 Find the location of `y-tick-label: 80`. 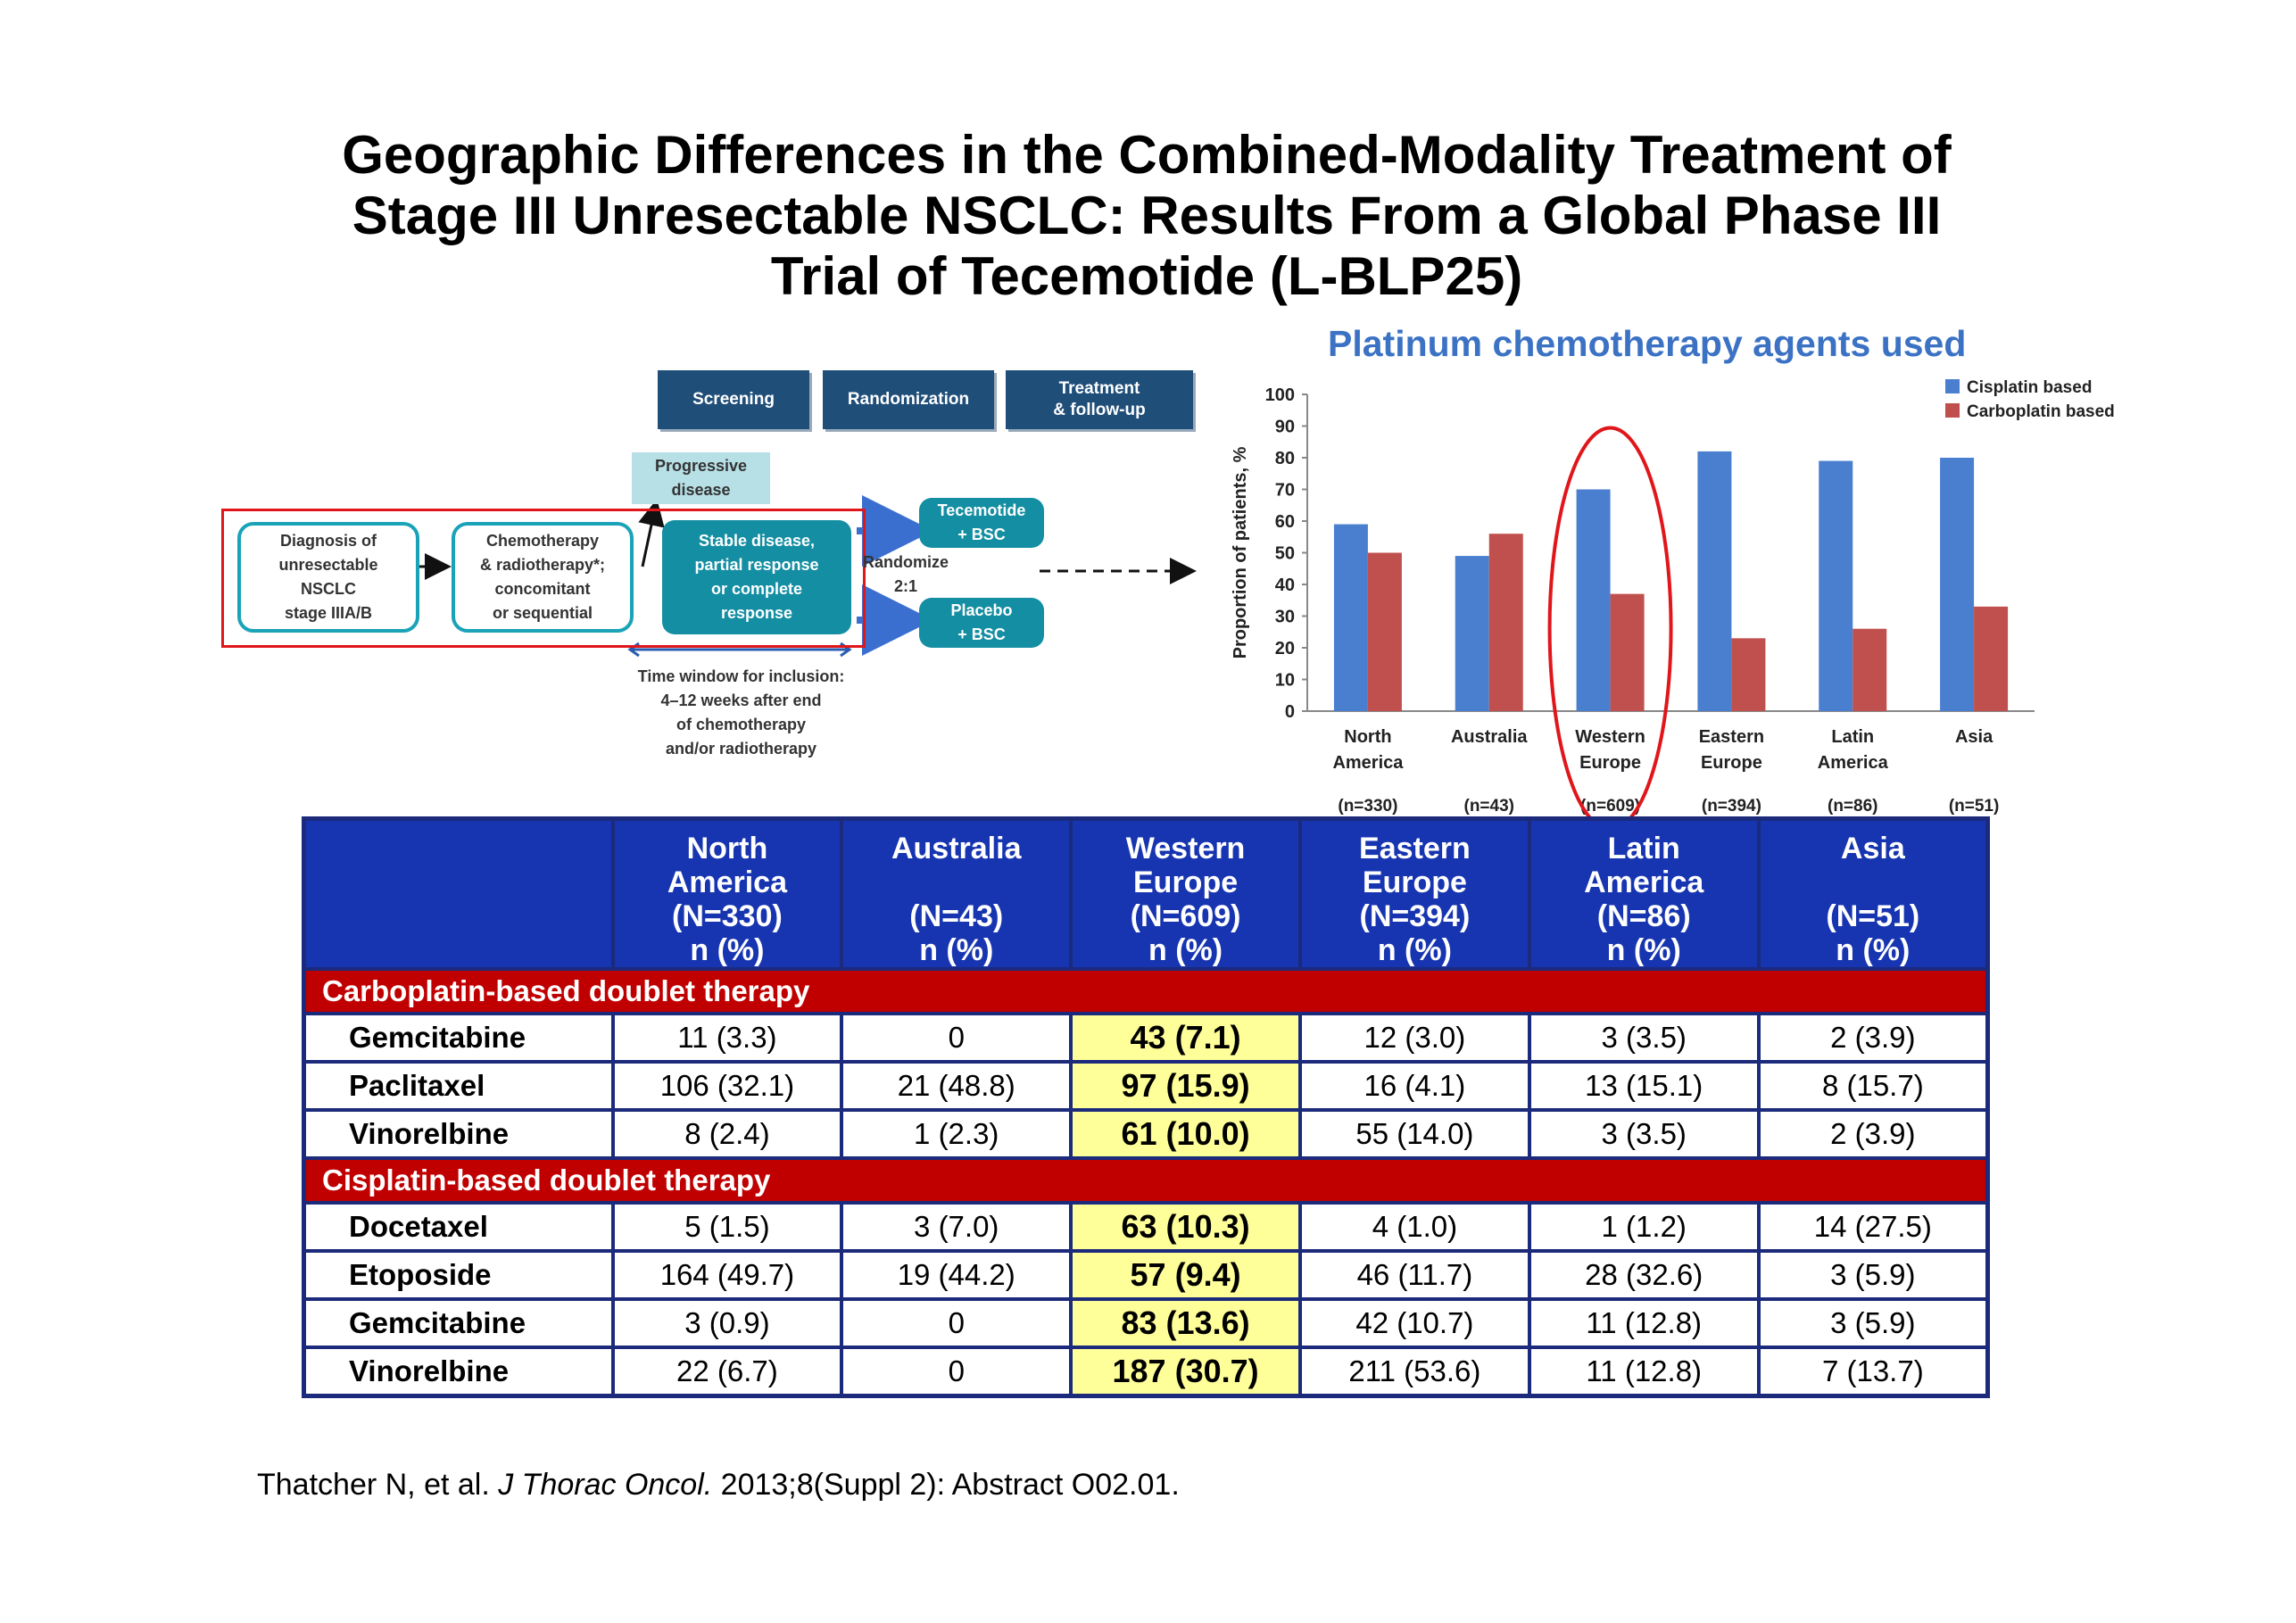

y-tick-label: 80 is located at coordinates (1285, 458).